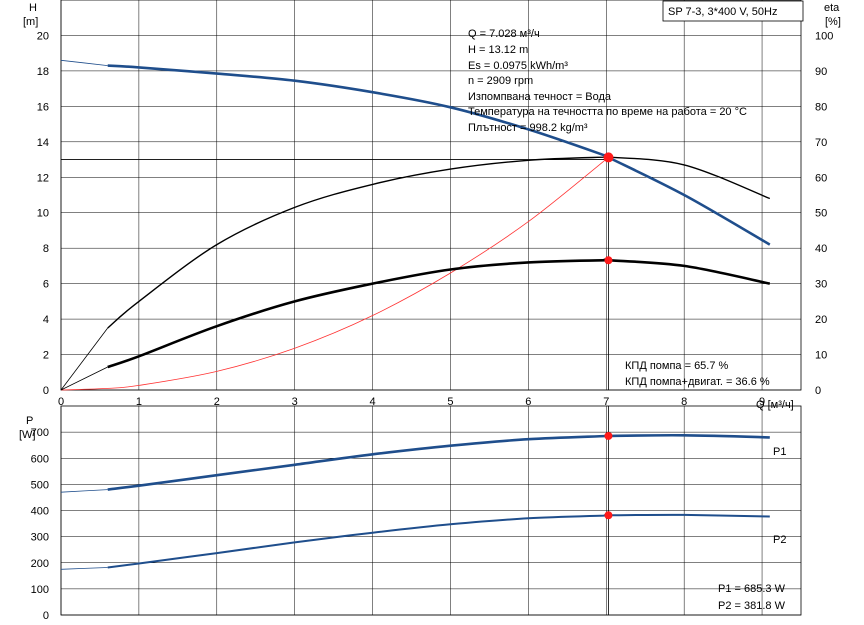 The height and width of the screenshot is (625, 864). Describe the element at coordinates (606, 402) in the screenshot. I see `x-tick-label: 7` at that location.